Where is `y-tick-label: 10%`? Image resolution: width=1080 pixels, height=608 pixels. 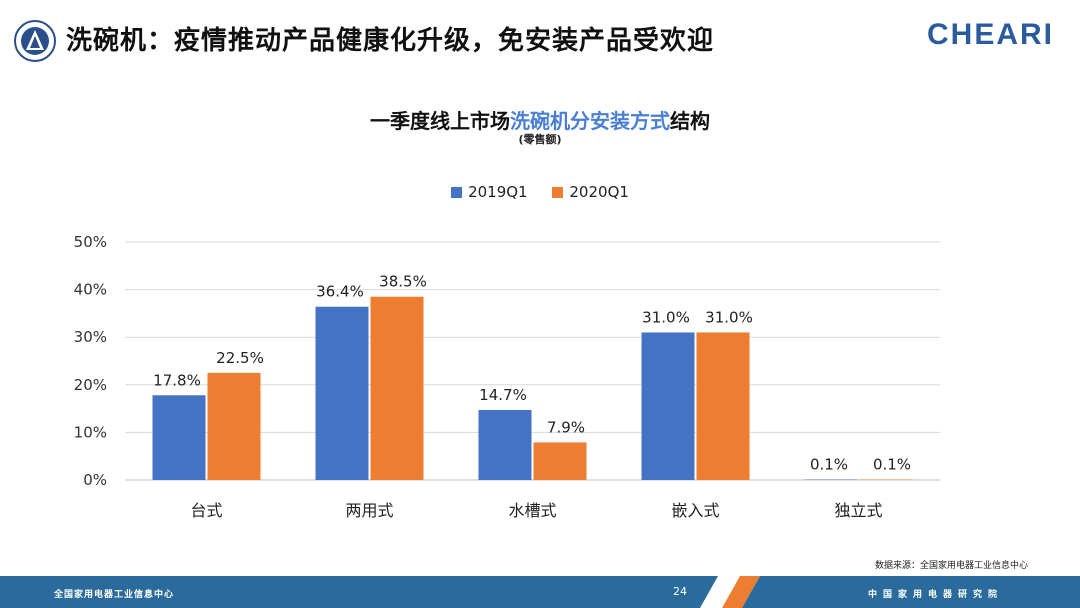 y-tick-label: 10% is located at coordinates (90, 432).